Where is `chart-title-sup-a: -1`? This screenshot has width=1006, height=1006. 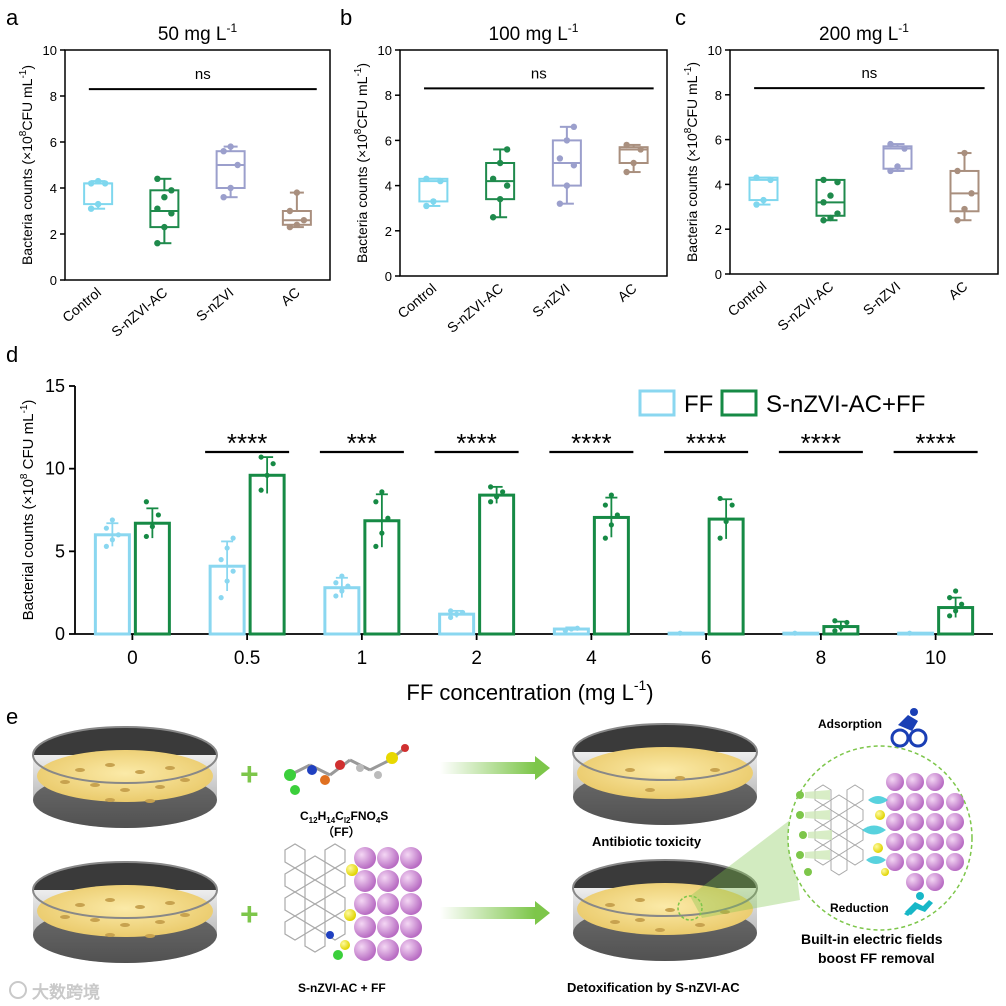
chart-title-sup-a: -1 is located at coordinates (231, 28).